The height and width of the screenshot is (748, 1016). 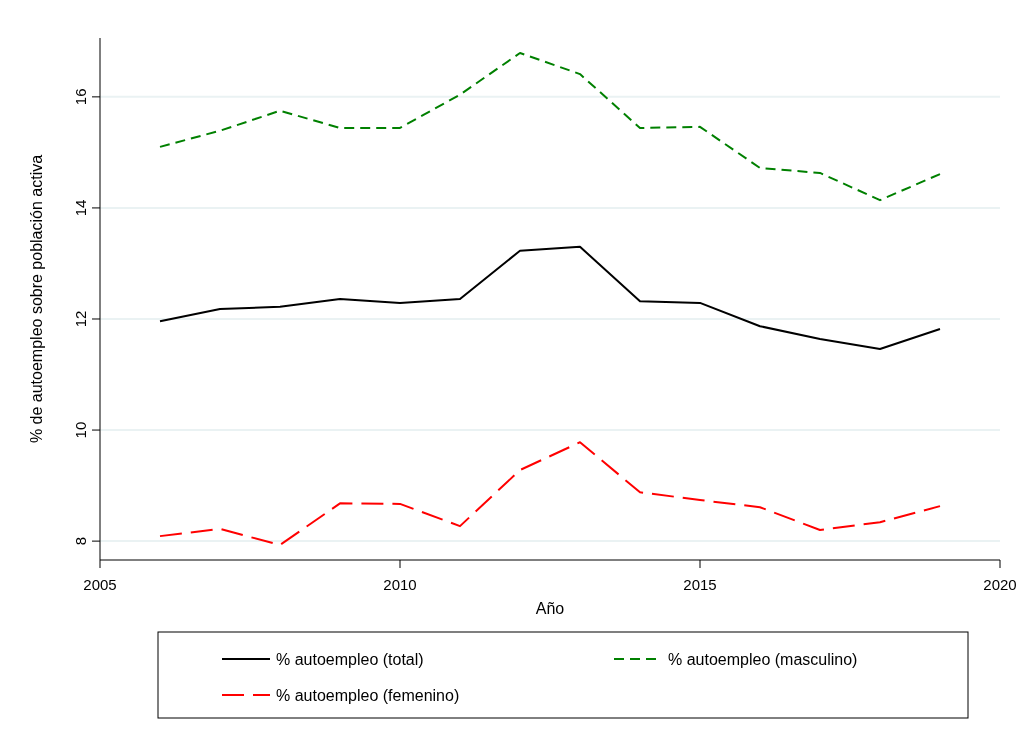 I want to click on y-tick-label: 14, so click(x=80, y=208).